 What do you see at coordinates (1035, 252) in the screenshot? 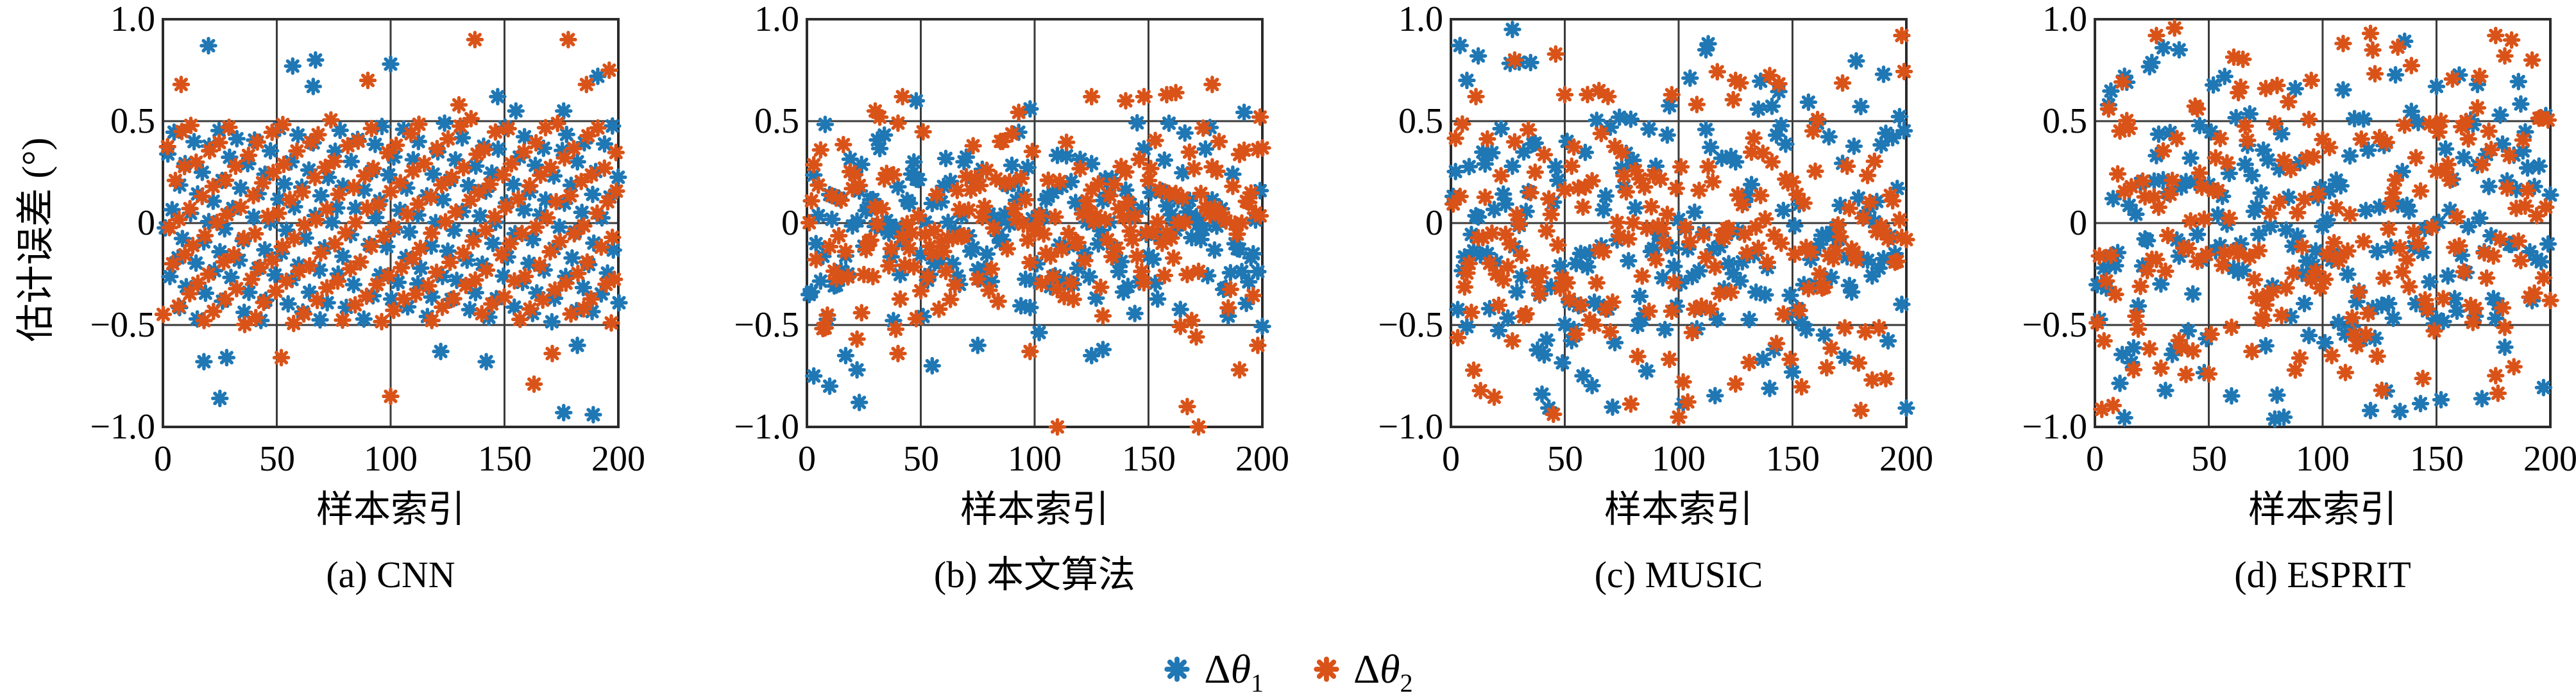
I see `scatter-series-Δθ1` at bounding box center [1035, 252].